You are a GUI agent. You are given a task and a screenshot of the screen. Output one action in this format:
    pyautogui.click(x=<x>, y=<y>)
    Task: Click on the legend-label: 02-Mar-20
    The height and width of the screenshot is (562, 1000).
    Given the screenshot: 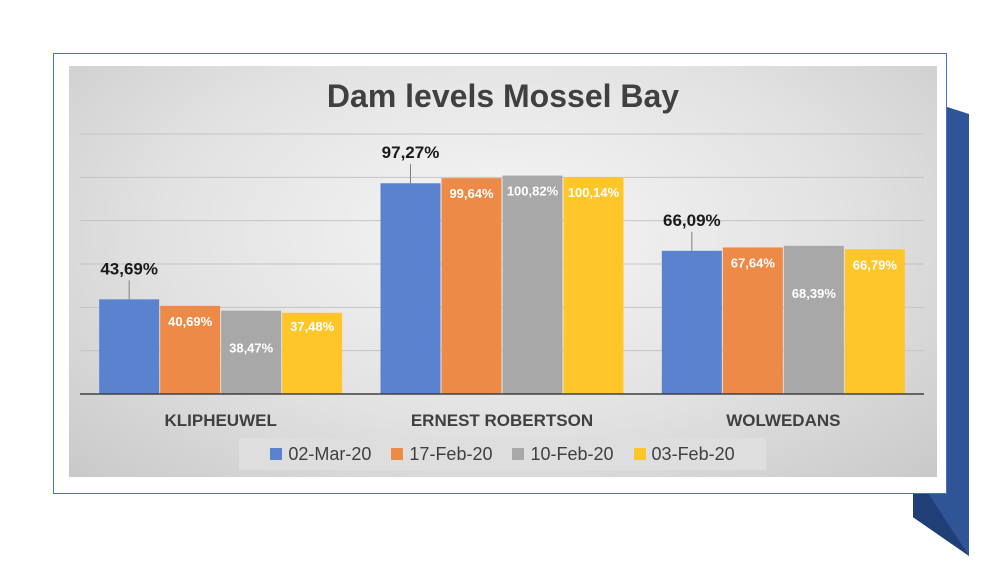 What is the action you would take?
    pyautogui.click(x=330, y=453)
    